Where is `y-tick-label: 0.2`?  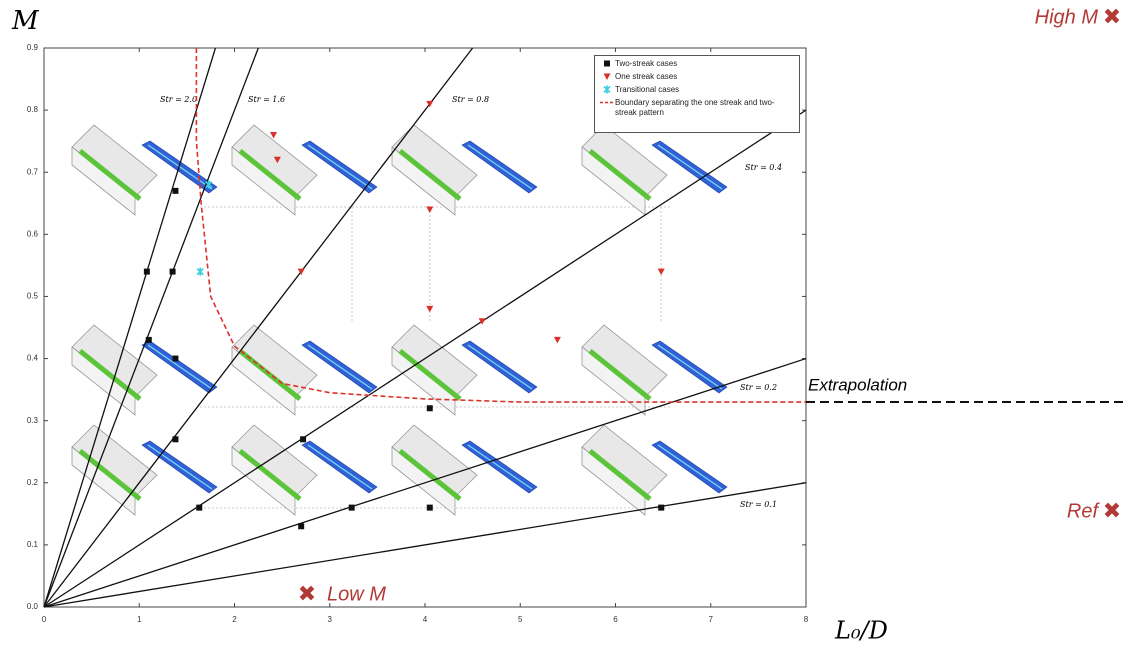
y-tick-label: 0.2 is located at coordinates (33, 482).